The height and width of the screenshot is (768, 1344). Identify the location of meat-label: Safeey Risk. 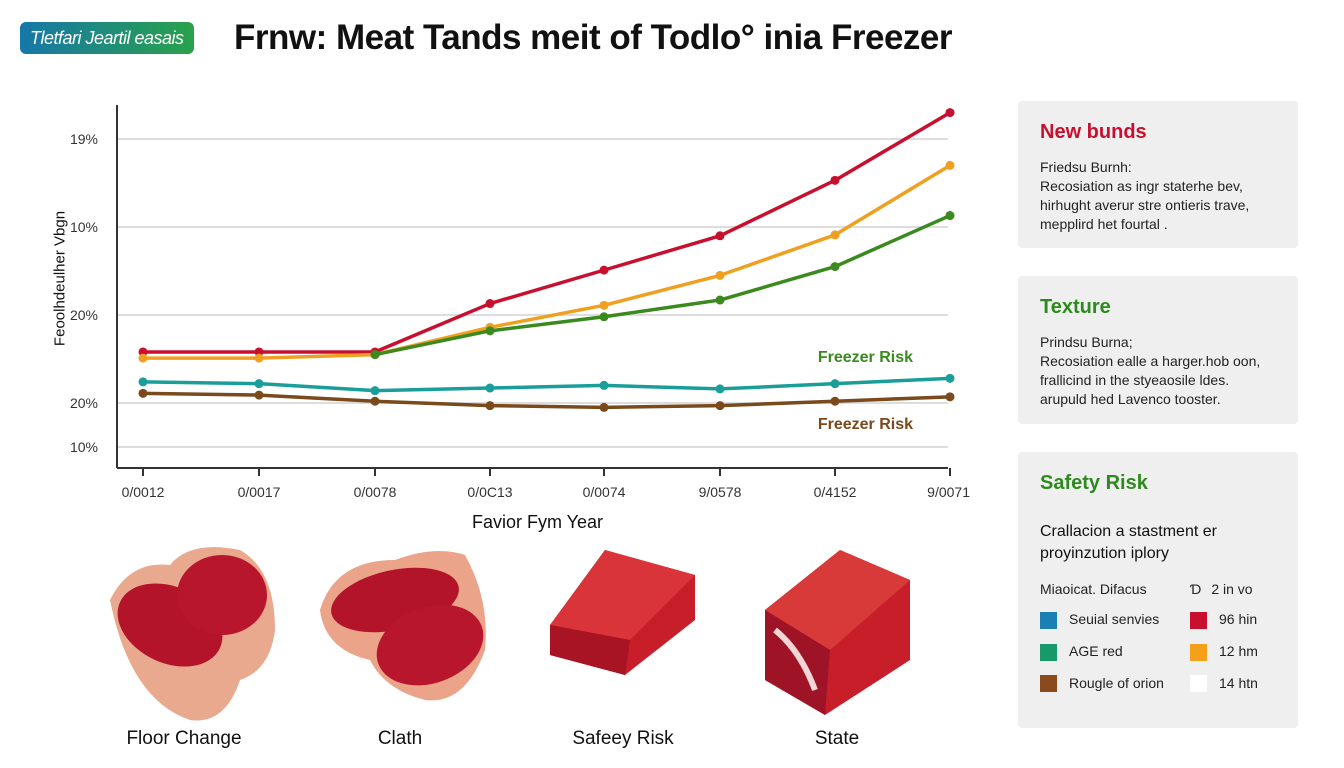
(623, 738).